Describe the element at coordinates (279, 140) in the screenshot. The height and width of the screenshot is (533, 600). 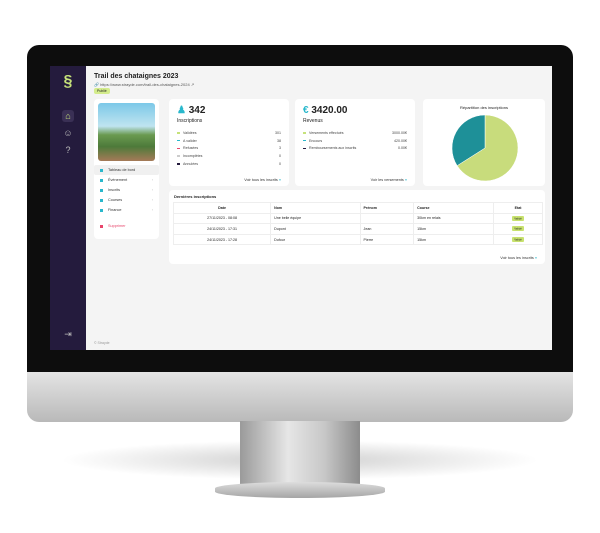
I see `row-value: 38` at that location.